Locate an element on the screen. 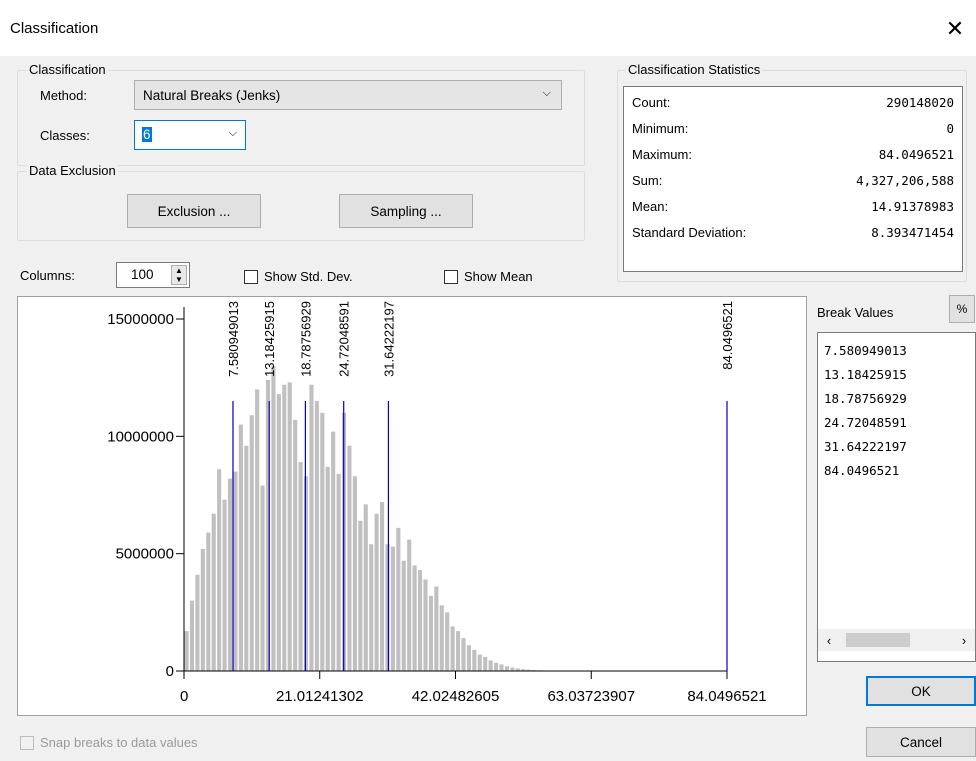 Image resolution: width=976 pixels, height=761 pixels. stat-label: Maximum: is located at coordinates (662, 154).